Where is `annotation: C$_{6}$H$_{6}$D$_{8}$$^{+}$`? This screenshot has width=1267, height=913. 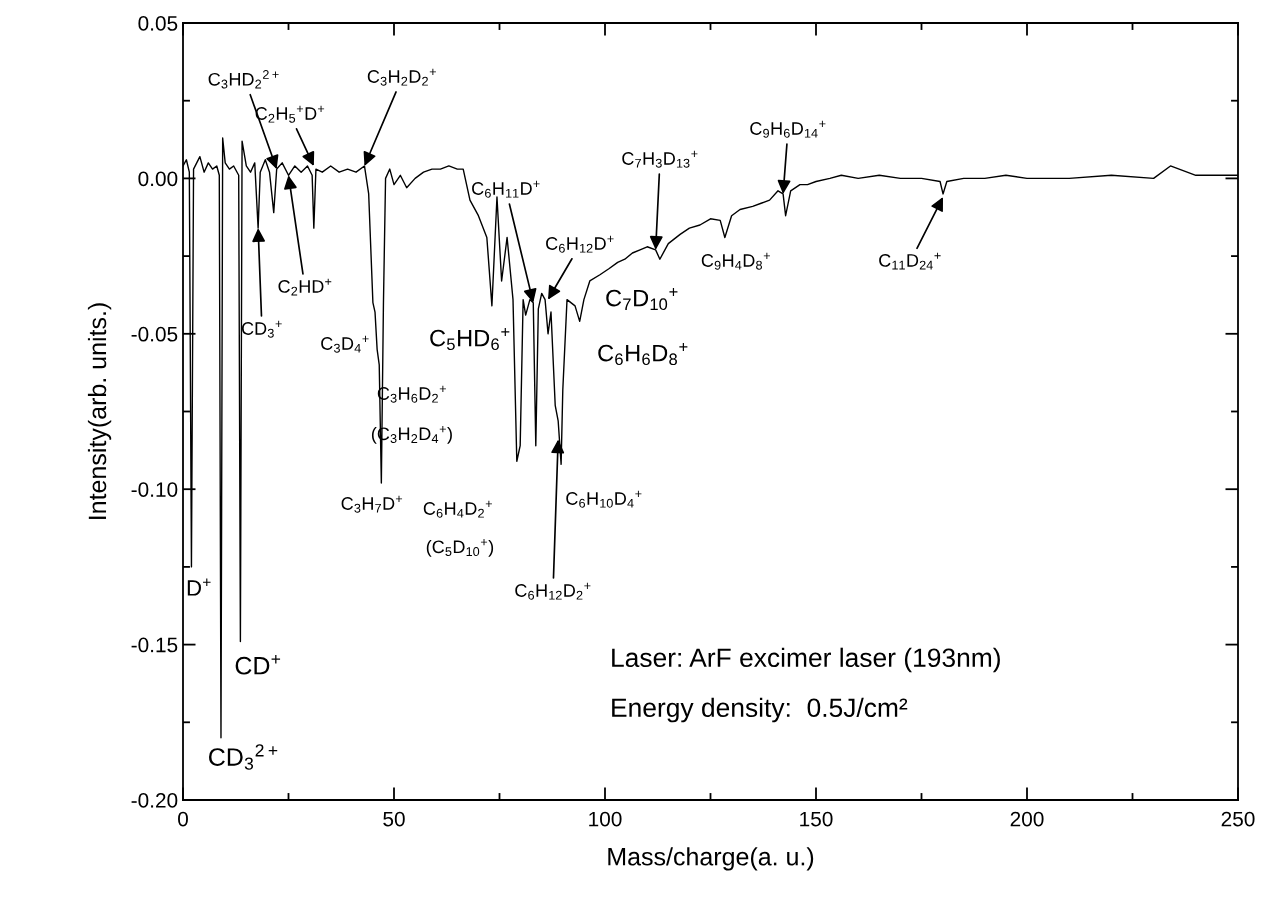
annotation: C$_{6}$H$_{6}$D$_{8}$$^{+}$ is located at coordinates (643, 354).